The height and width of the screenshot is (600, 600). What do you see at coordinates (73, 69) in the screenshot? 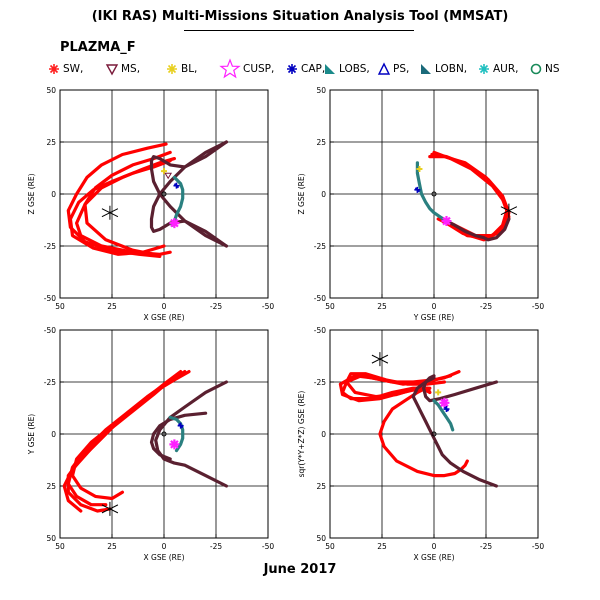
I see `legend-label: SW,` at bounding box center [73, 69].